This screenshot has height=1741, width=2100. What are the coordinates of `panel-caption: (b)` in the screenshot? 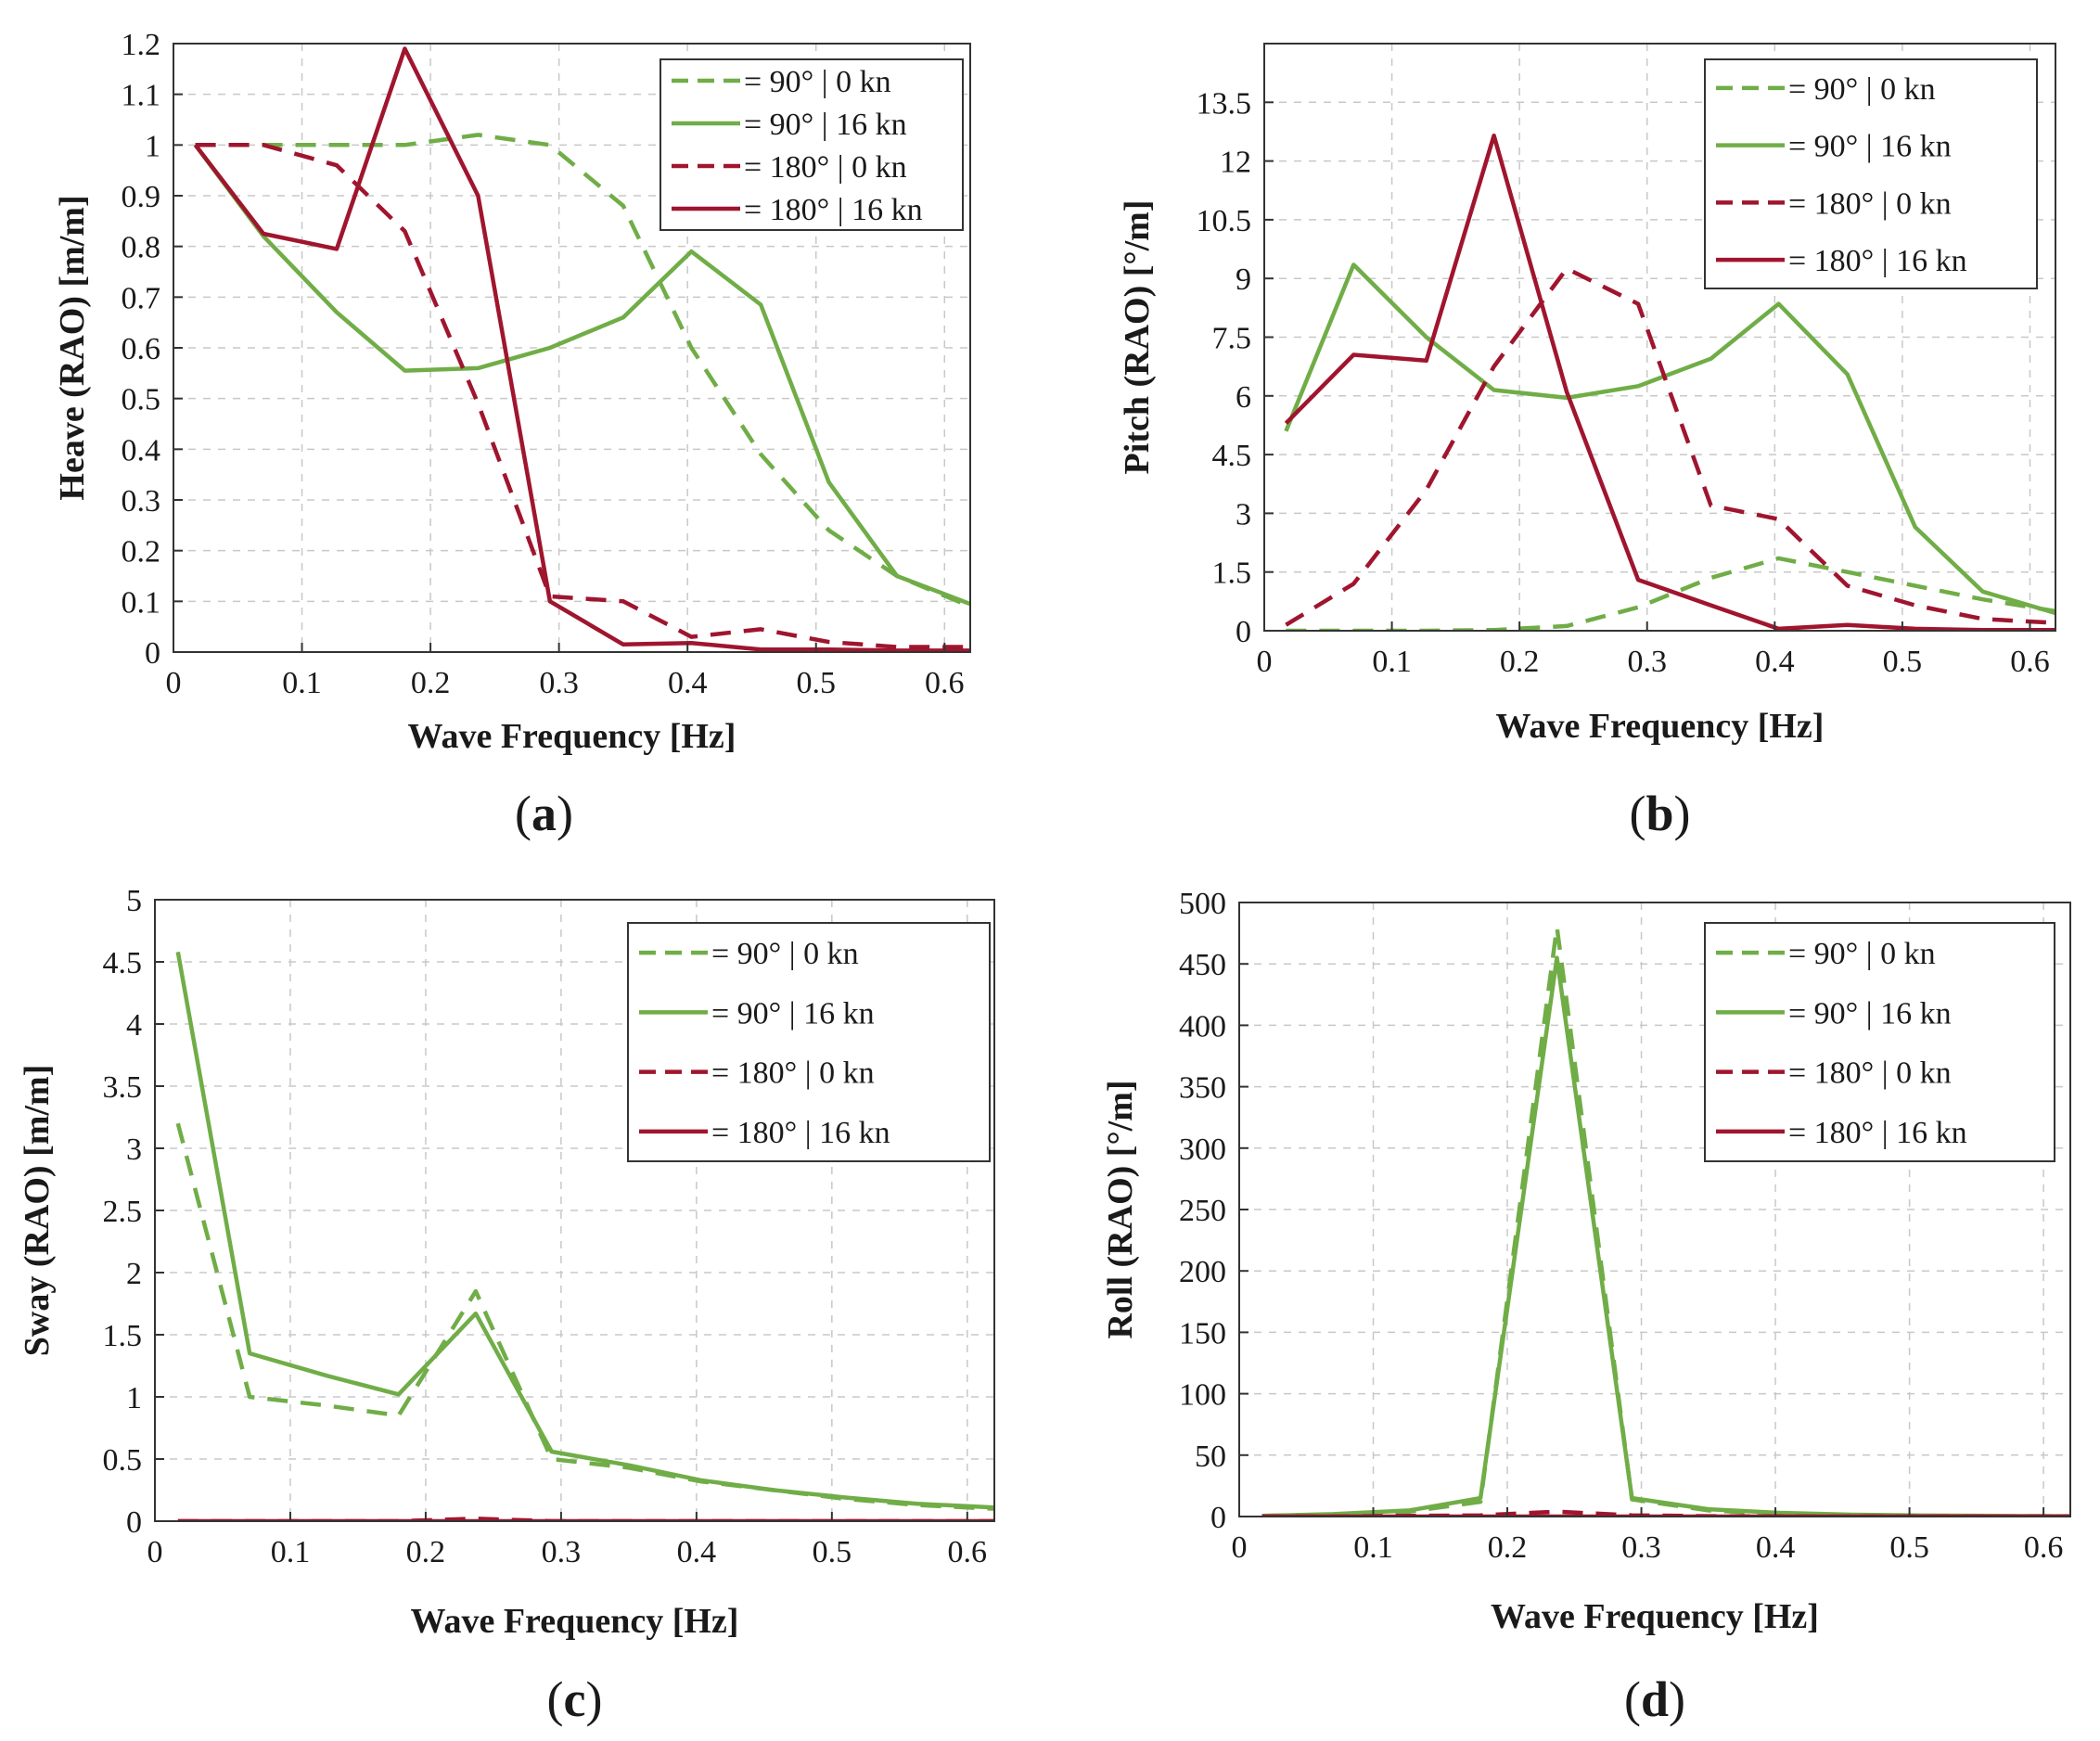 It's located at (1659, 813).